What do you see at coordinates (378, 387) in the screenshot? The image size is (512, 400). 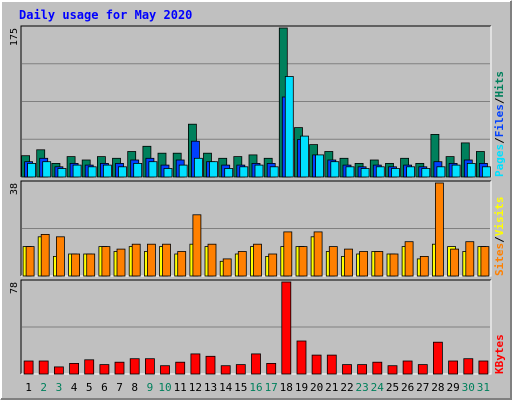 I see `x-tick-label-day-24: 24` at bounding box center [378, 387].